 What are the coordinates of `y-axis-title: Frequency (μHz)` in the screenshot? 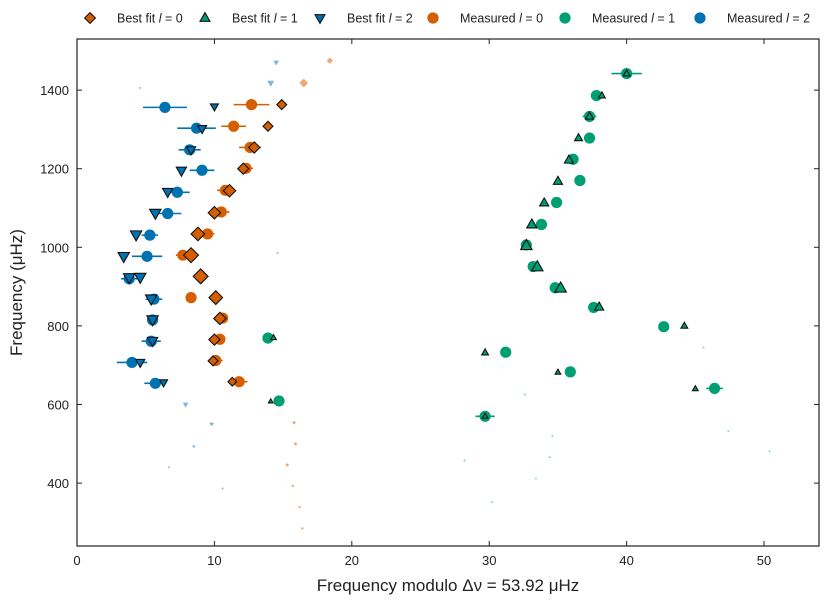 It's located at (16, 292).